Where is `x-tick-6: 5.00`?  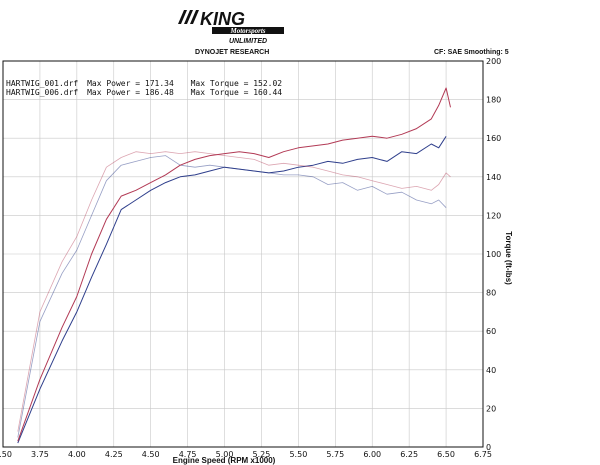
x-tick-6: 5.00 is located at coordinates (225, 454).